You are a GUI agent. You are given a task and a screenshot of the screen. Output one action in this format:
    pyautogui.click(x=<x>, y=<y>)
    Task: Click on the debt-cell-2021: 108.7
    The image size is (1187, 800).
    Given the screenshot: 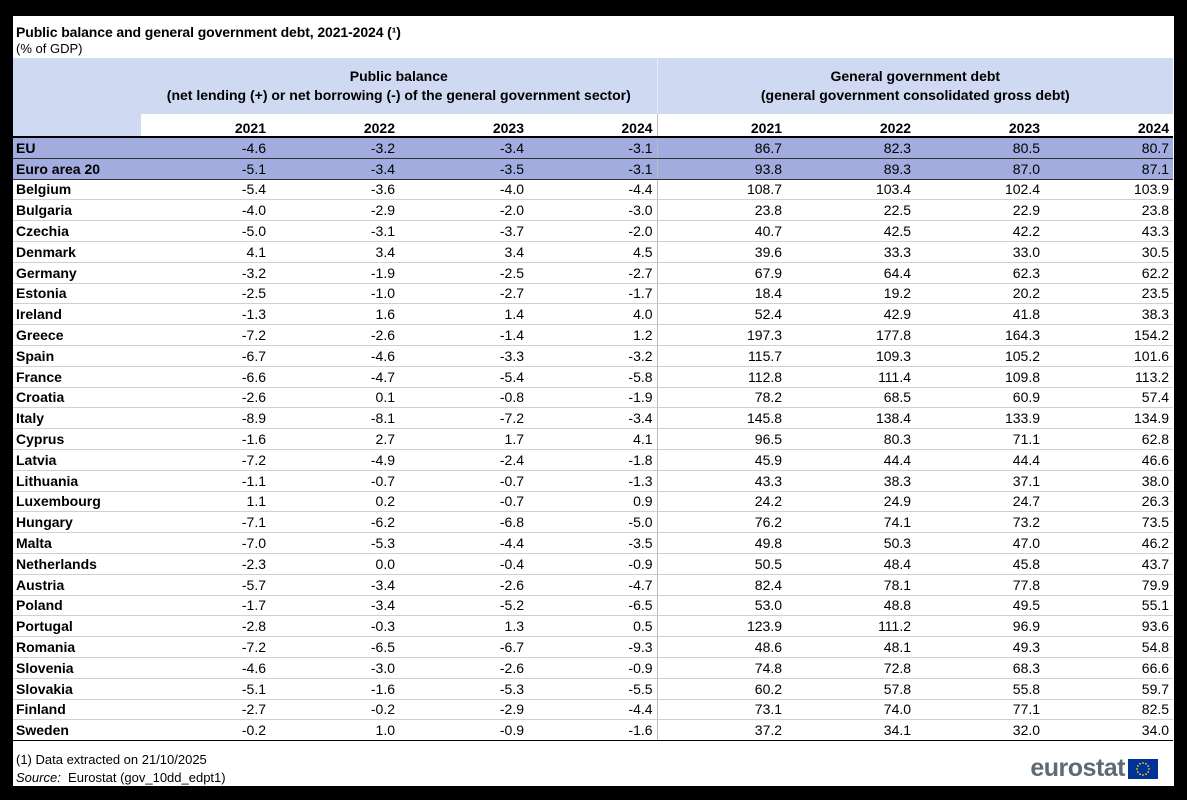 What is the action you would take?
    pyautogui.click(x=722, y=190)
    